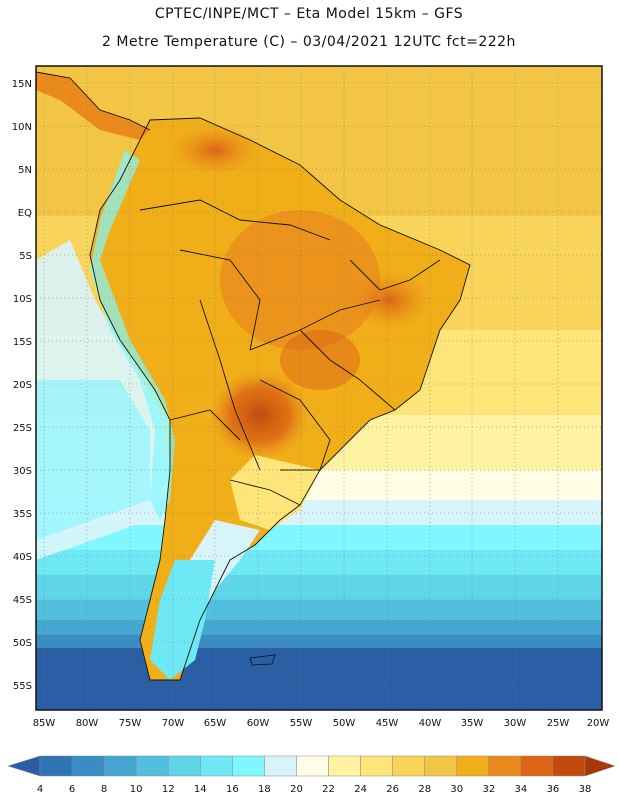 Image resolution: width=618 pixels, height=800 pixels. What do you see at coordinates (264, 789) in the screenshot?
I see `colorbar-tick-label: 18` at bounding box center [264, 789].